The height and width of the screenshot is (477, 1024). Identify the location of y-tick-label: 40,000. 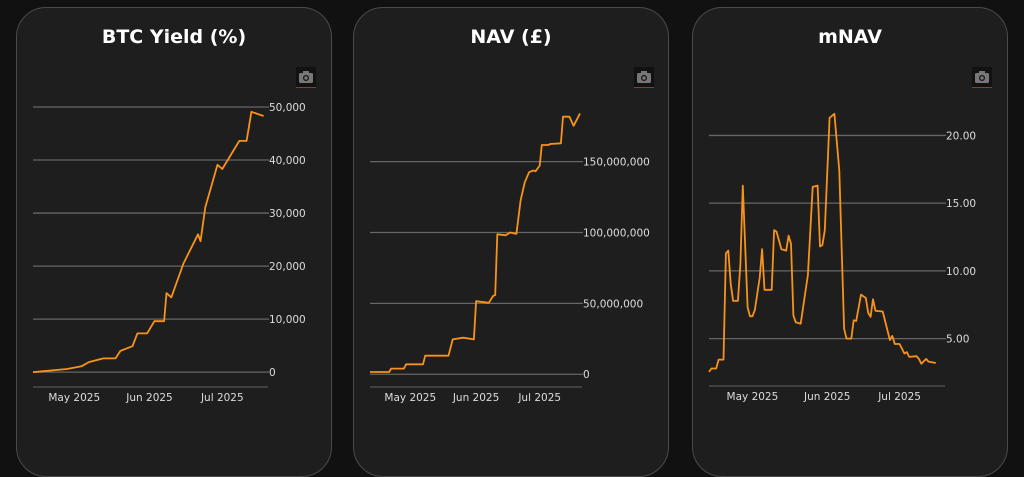
(287, 161).